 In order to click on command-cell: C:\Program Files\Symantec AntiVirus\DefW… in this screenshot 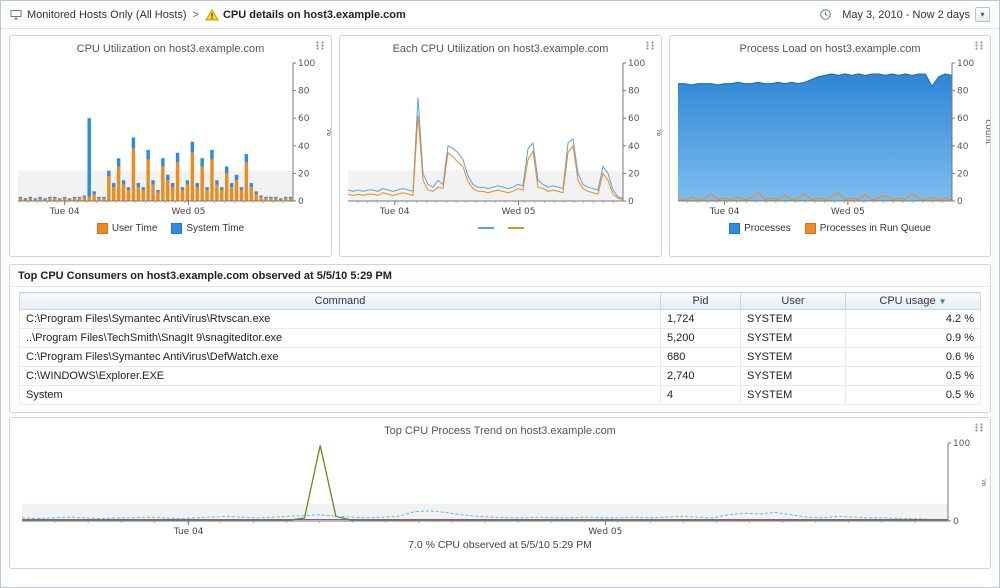, I will do `click(340, 357)`.